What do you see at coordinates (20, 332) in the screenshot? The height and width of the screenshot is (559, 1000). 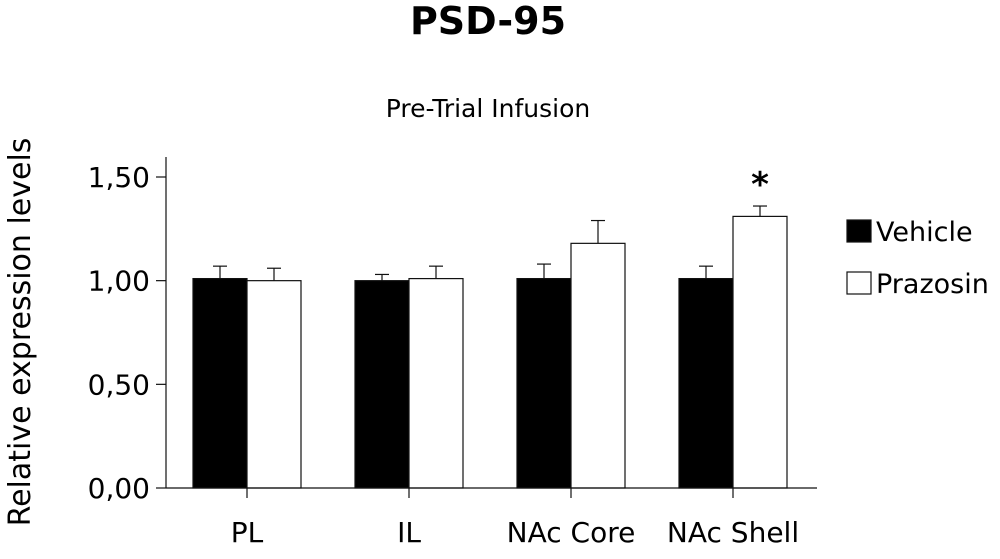 I see `y-axis-label: Relative expression levels` at bounding box center [20, 332].